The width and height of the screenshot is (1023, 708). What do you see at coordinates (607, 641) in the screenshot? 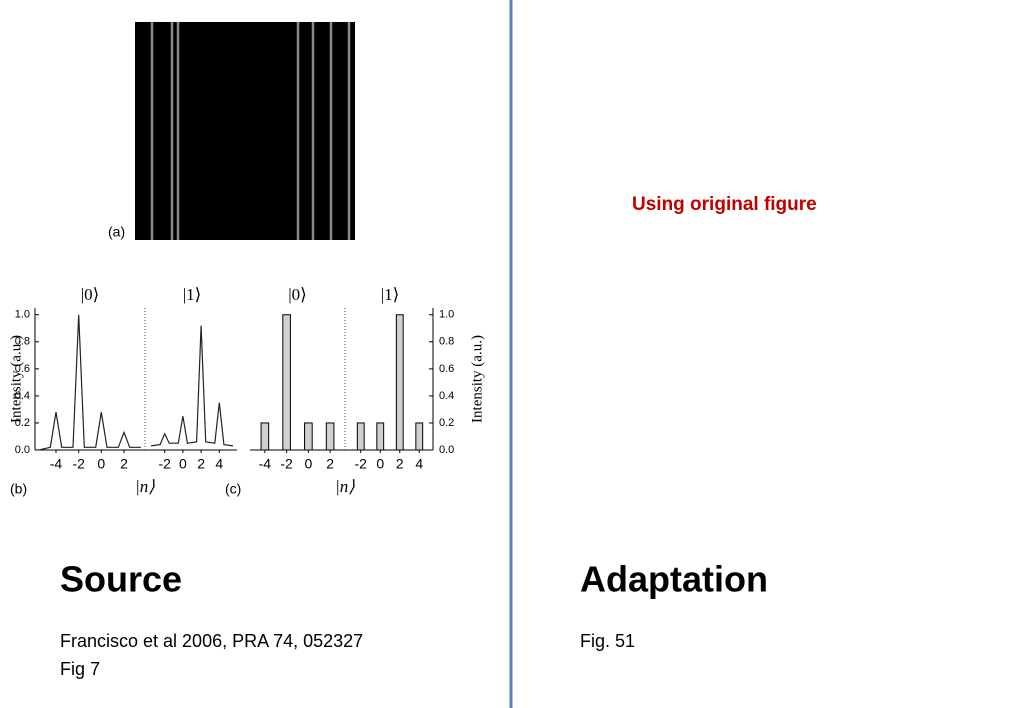
I see `adaptation-text: Fig. 51` at bounding box center [607, 641].